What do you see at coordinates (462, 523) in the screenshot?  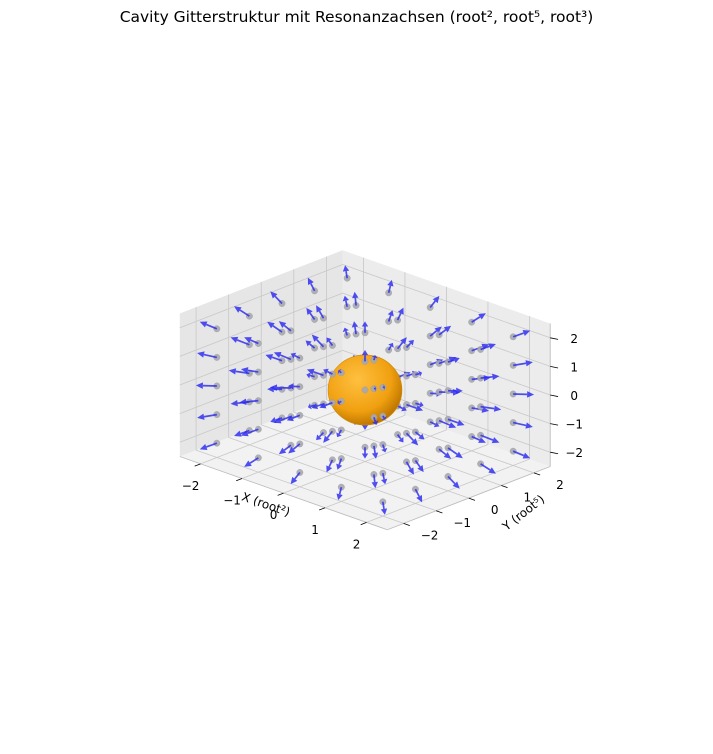 I see `y-tick-label: −1` at bounding box center [462, 523].